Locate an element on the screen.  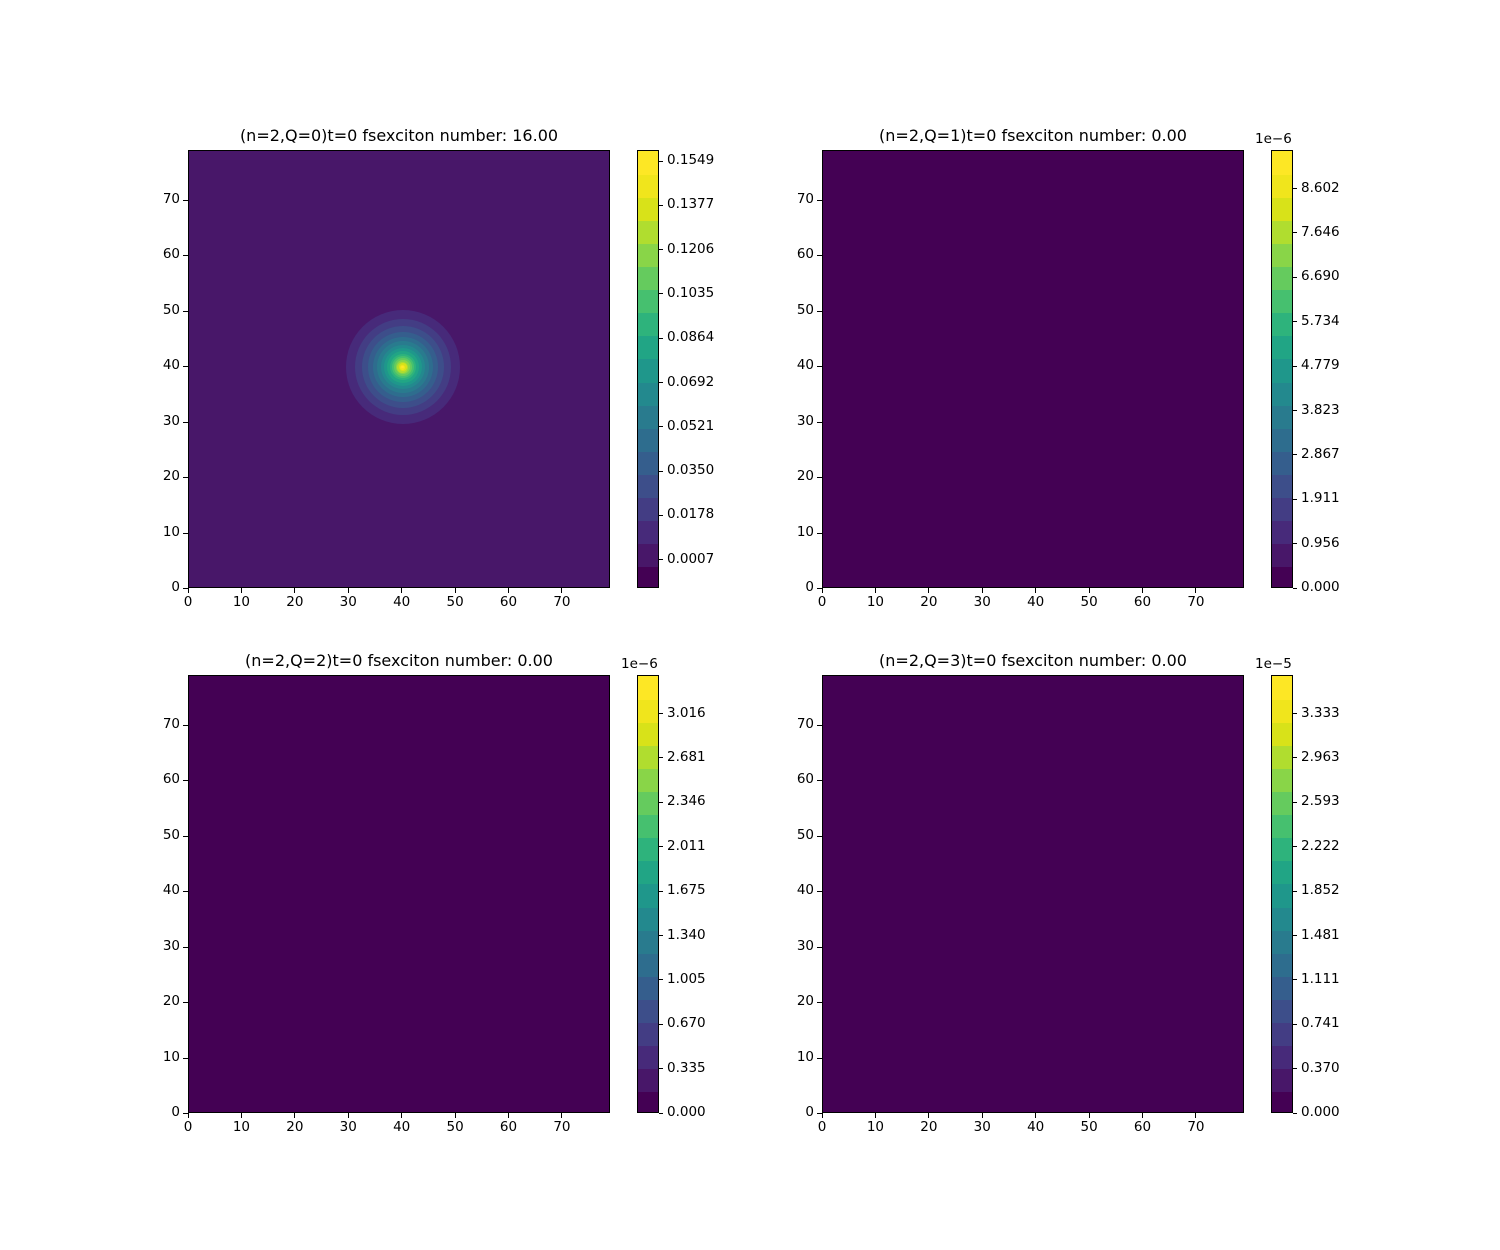
x-tick-label: 70 is located at coordinates (562, 602).